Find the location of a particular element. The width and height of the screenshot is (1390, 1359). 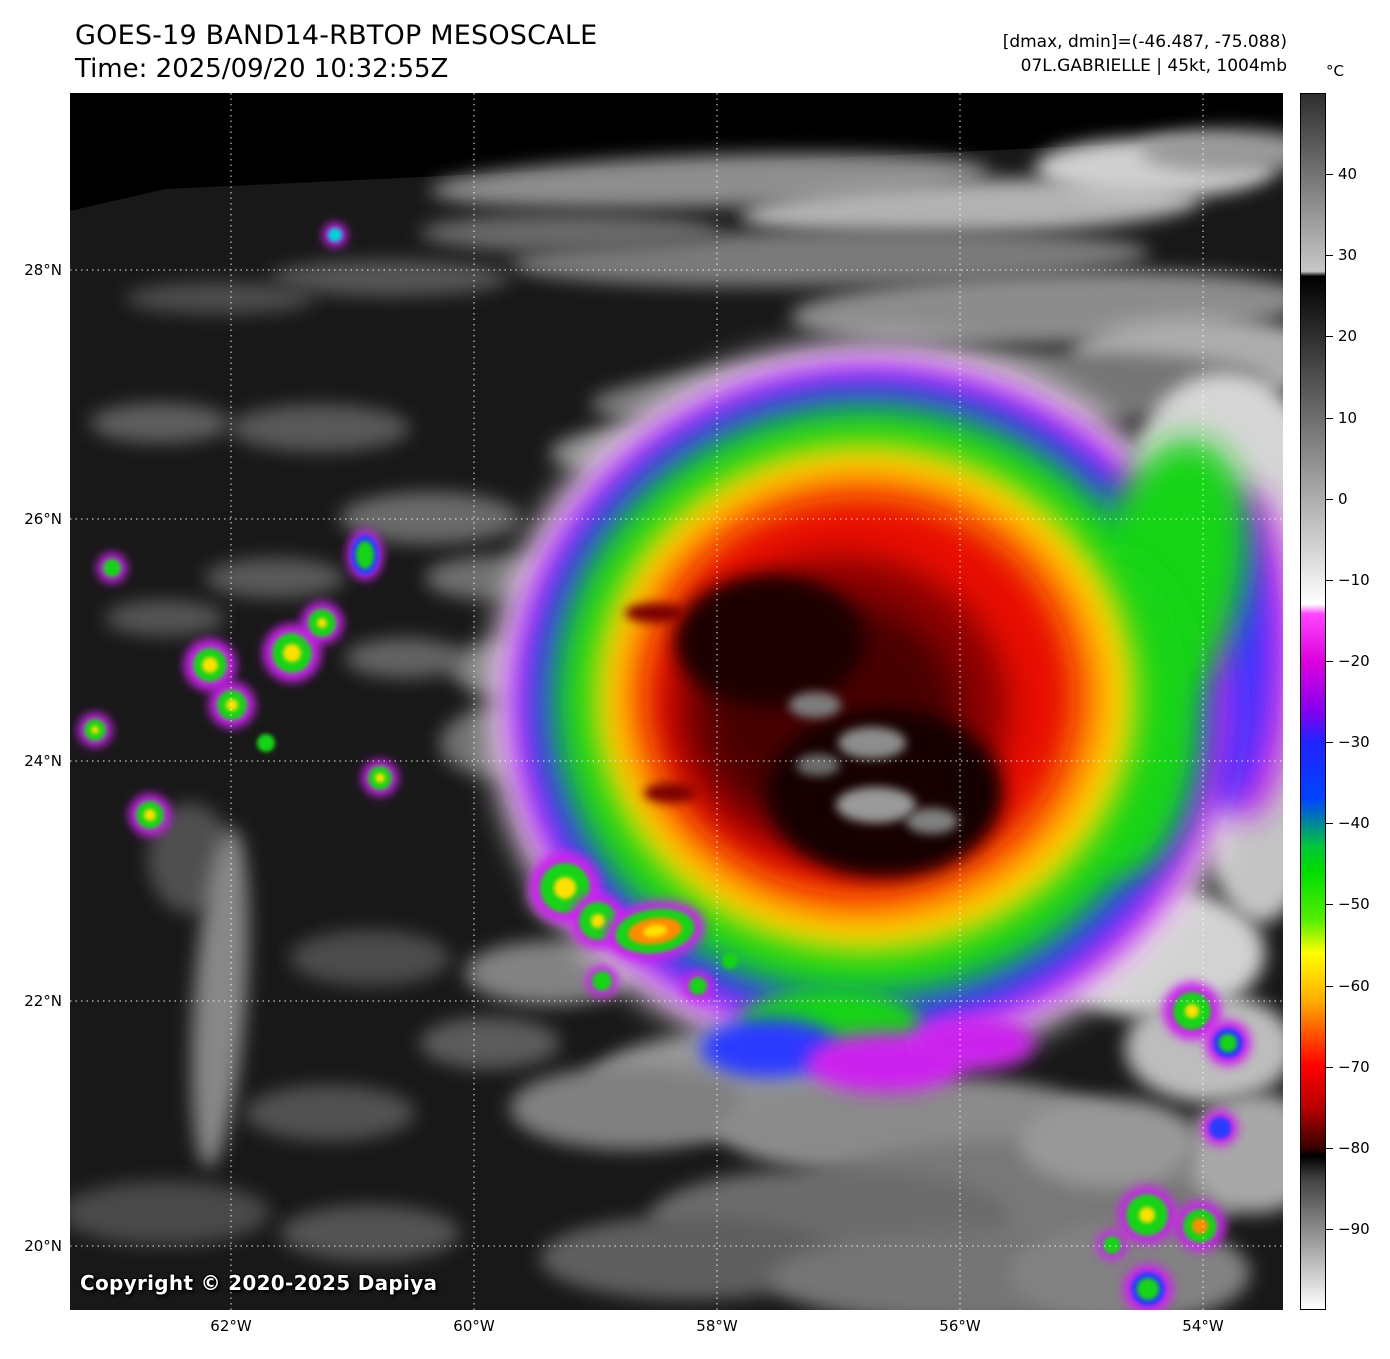

page-title: GOES-19 BAND14-RBTOP MESOSCALE is located at coordinates (336, 35).